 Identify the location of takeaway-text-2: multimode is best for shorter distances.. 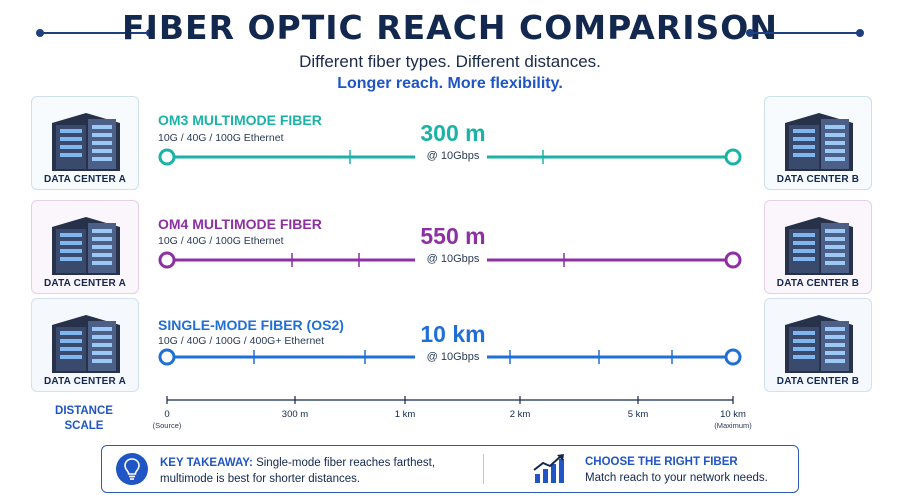
(260, 479).